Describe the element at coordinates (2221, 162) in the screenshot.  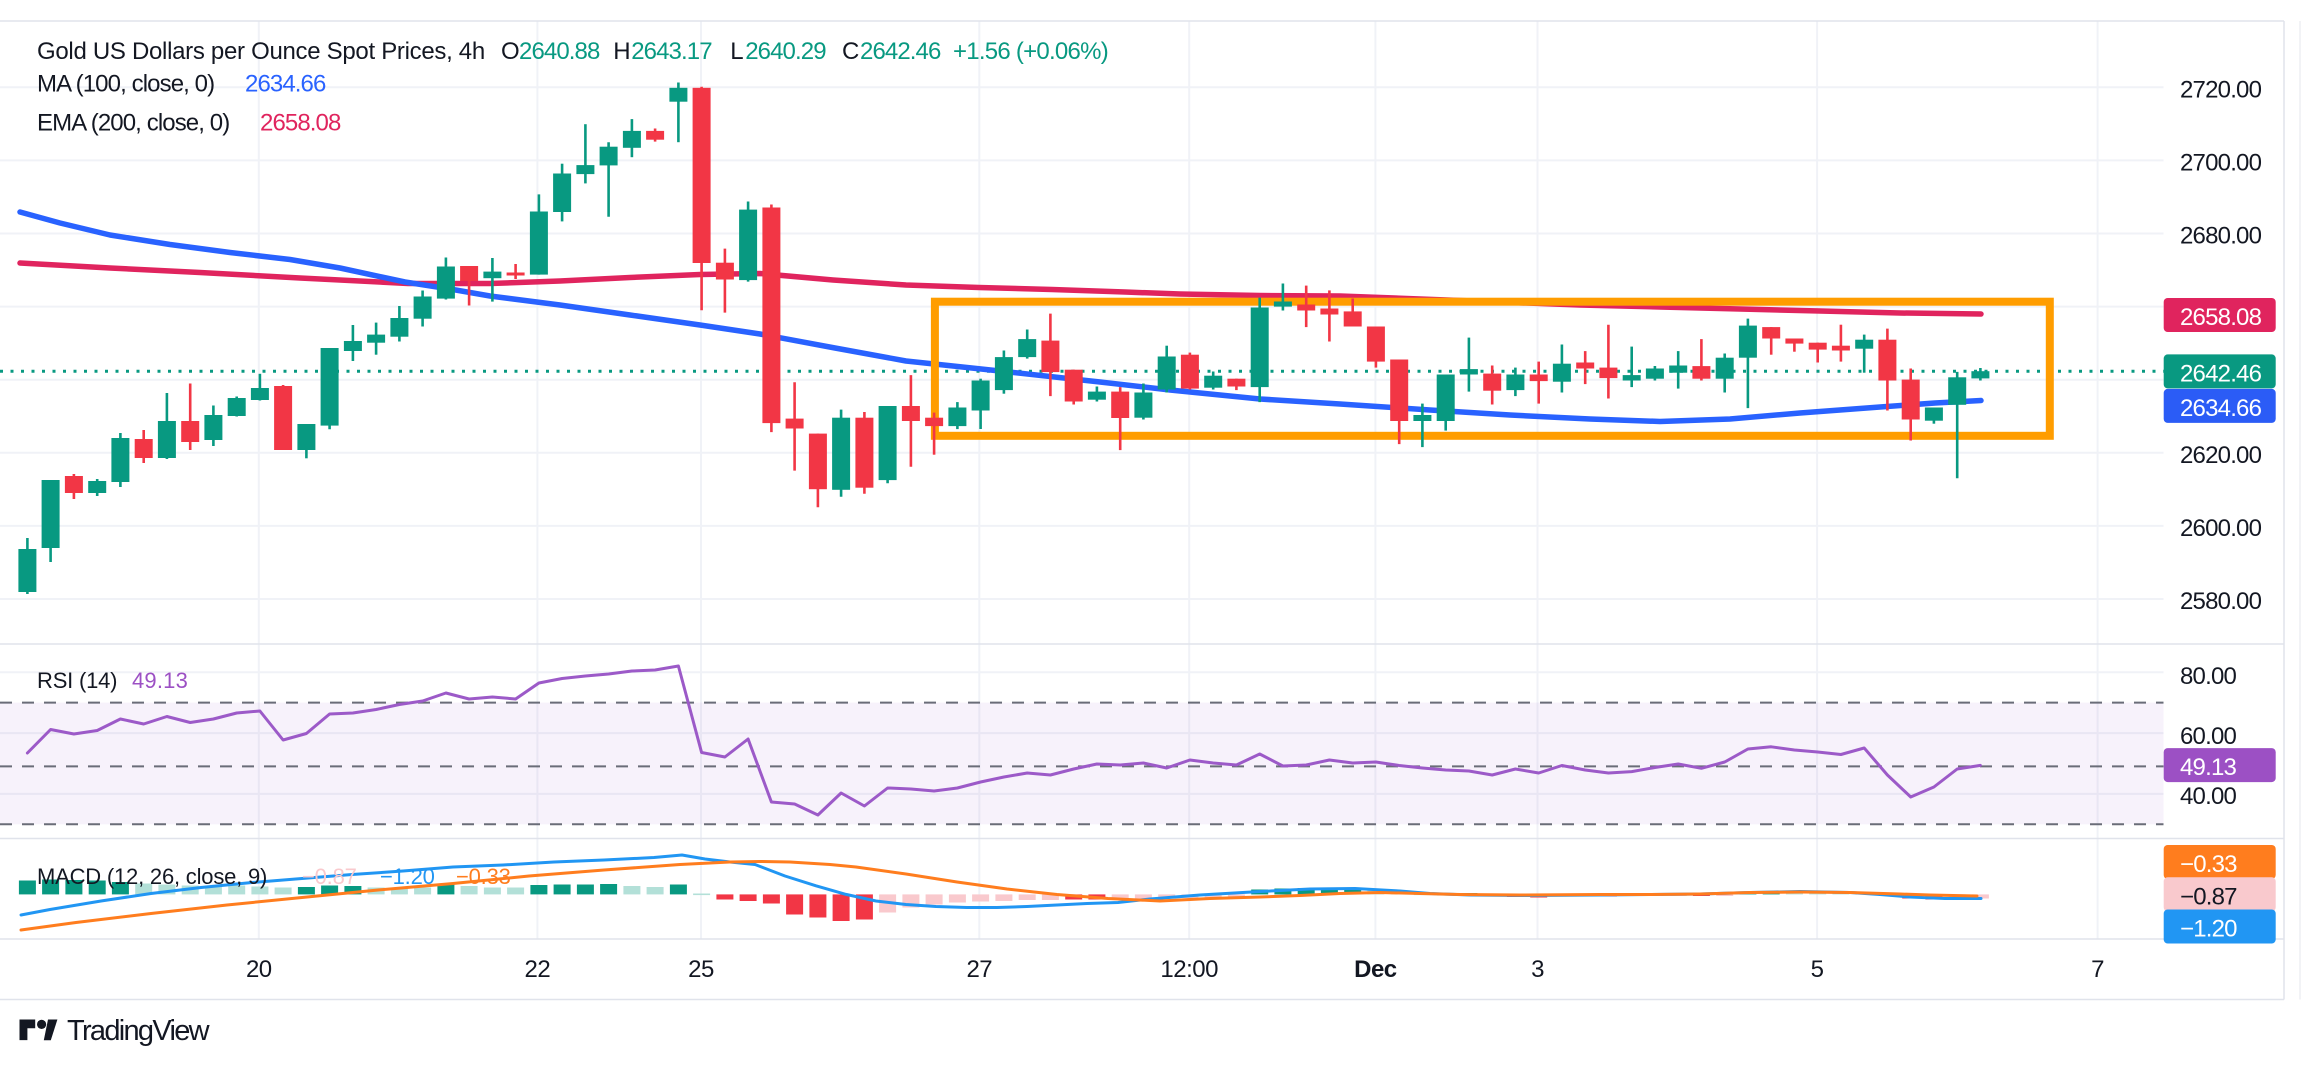
I see `svg-text: 2700.00` at that location.